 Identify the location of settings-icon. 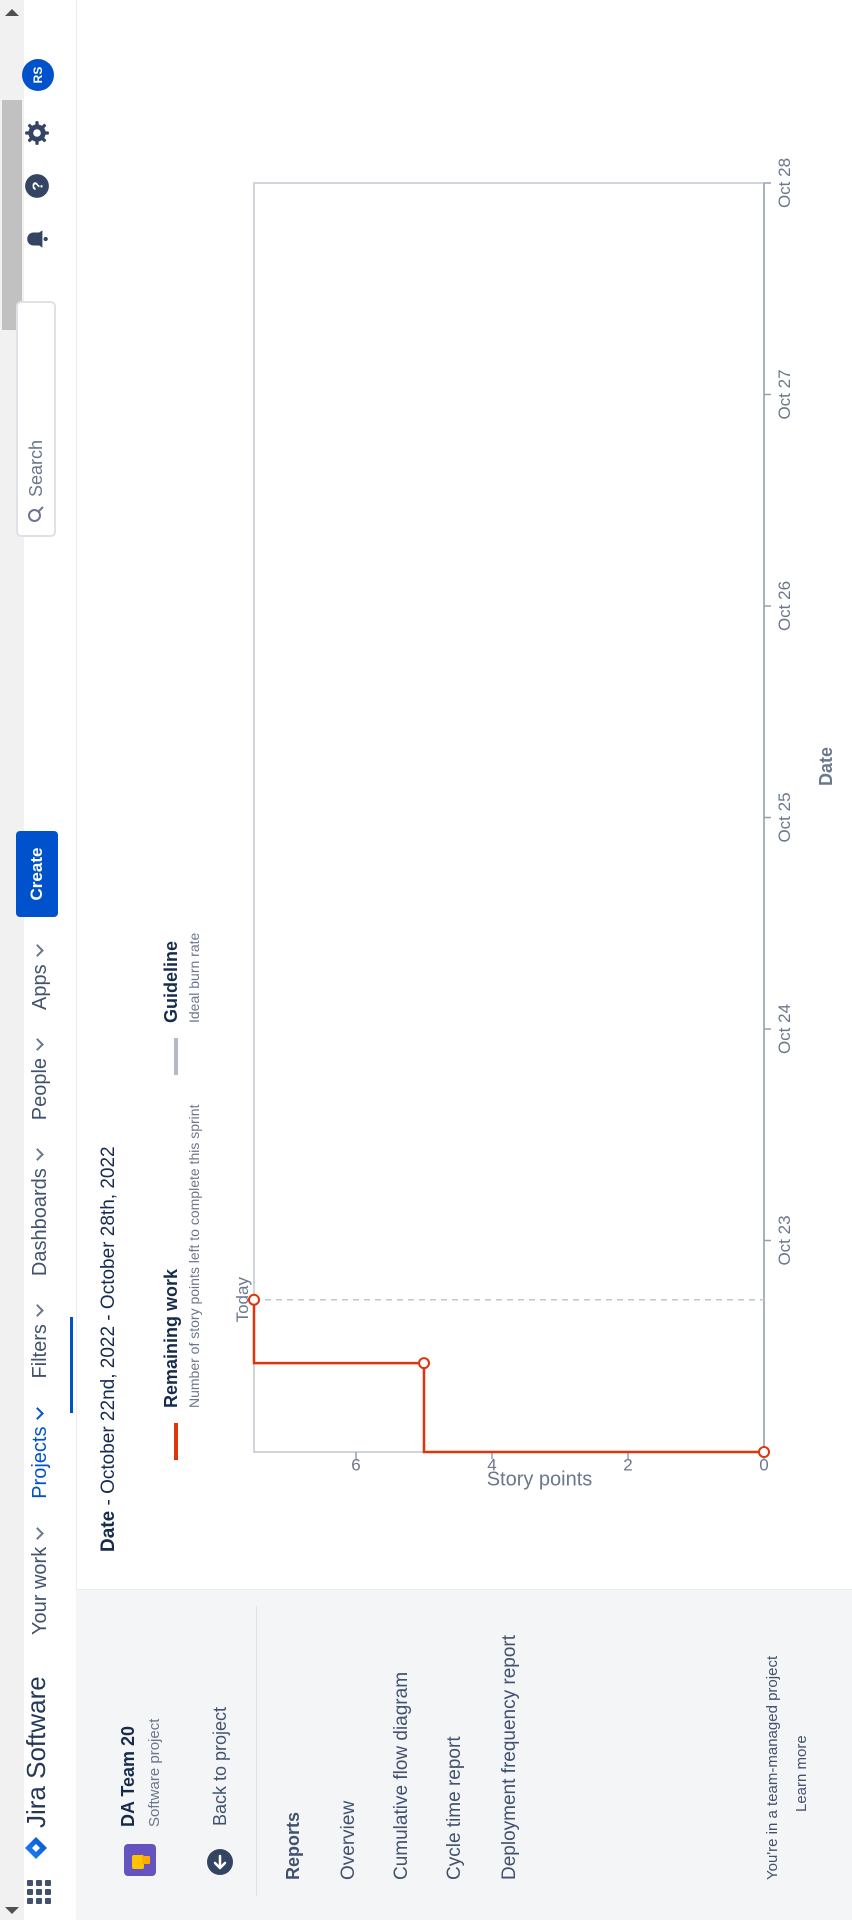
(37, 133).